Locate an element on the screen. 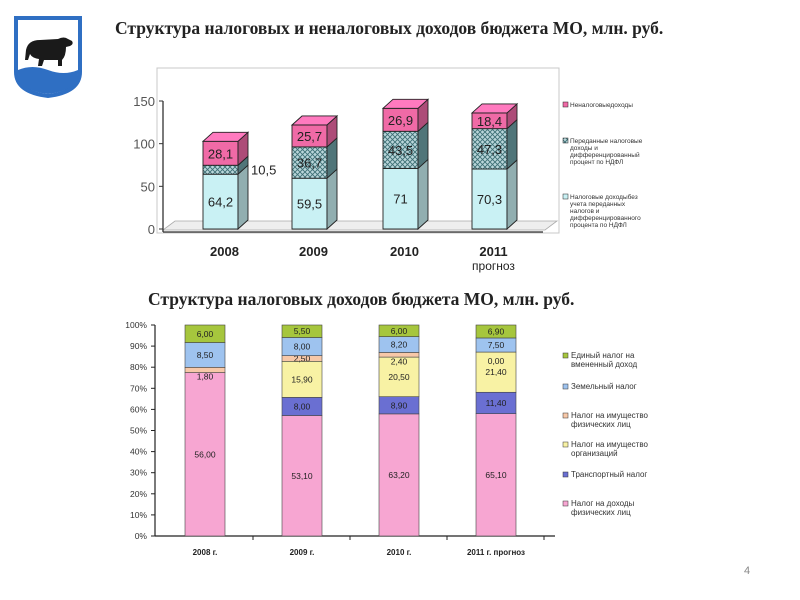  y-tick-label: 90% is located at coordinates (138, 346).